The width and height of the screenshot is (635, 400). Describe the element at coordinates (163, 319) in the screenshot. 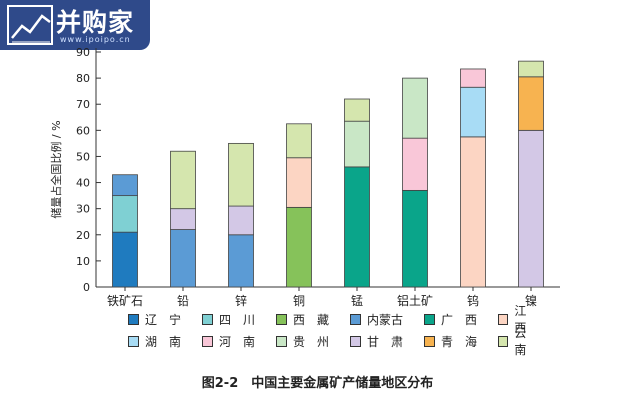

I see `legend-label: 辽 宁` at that location.